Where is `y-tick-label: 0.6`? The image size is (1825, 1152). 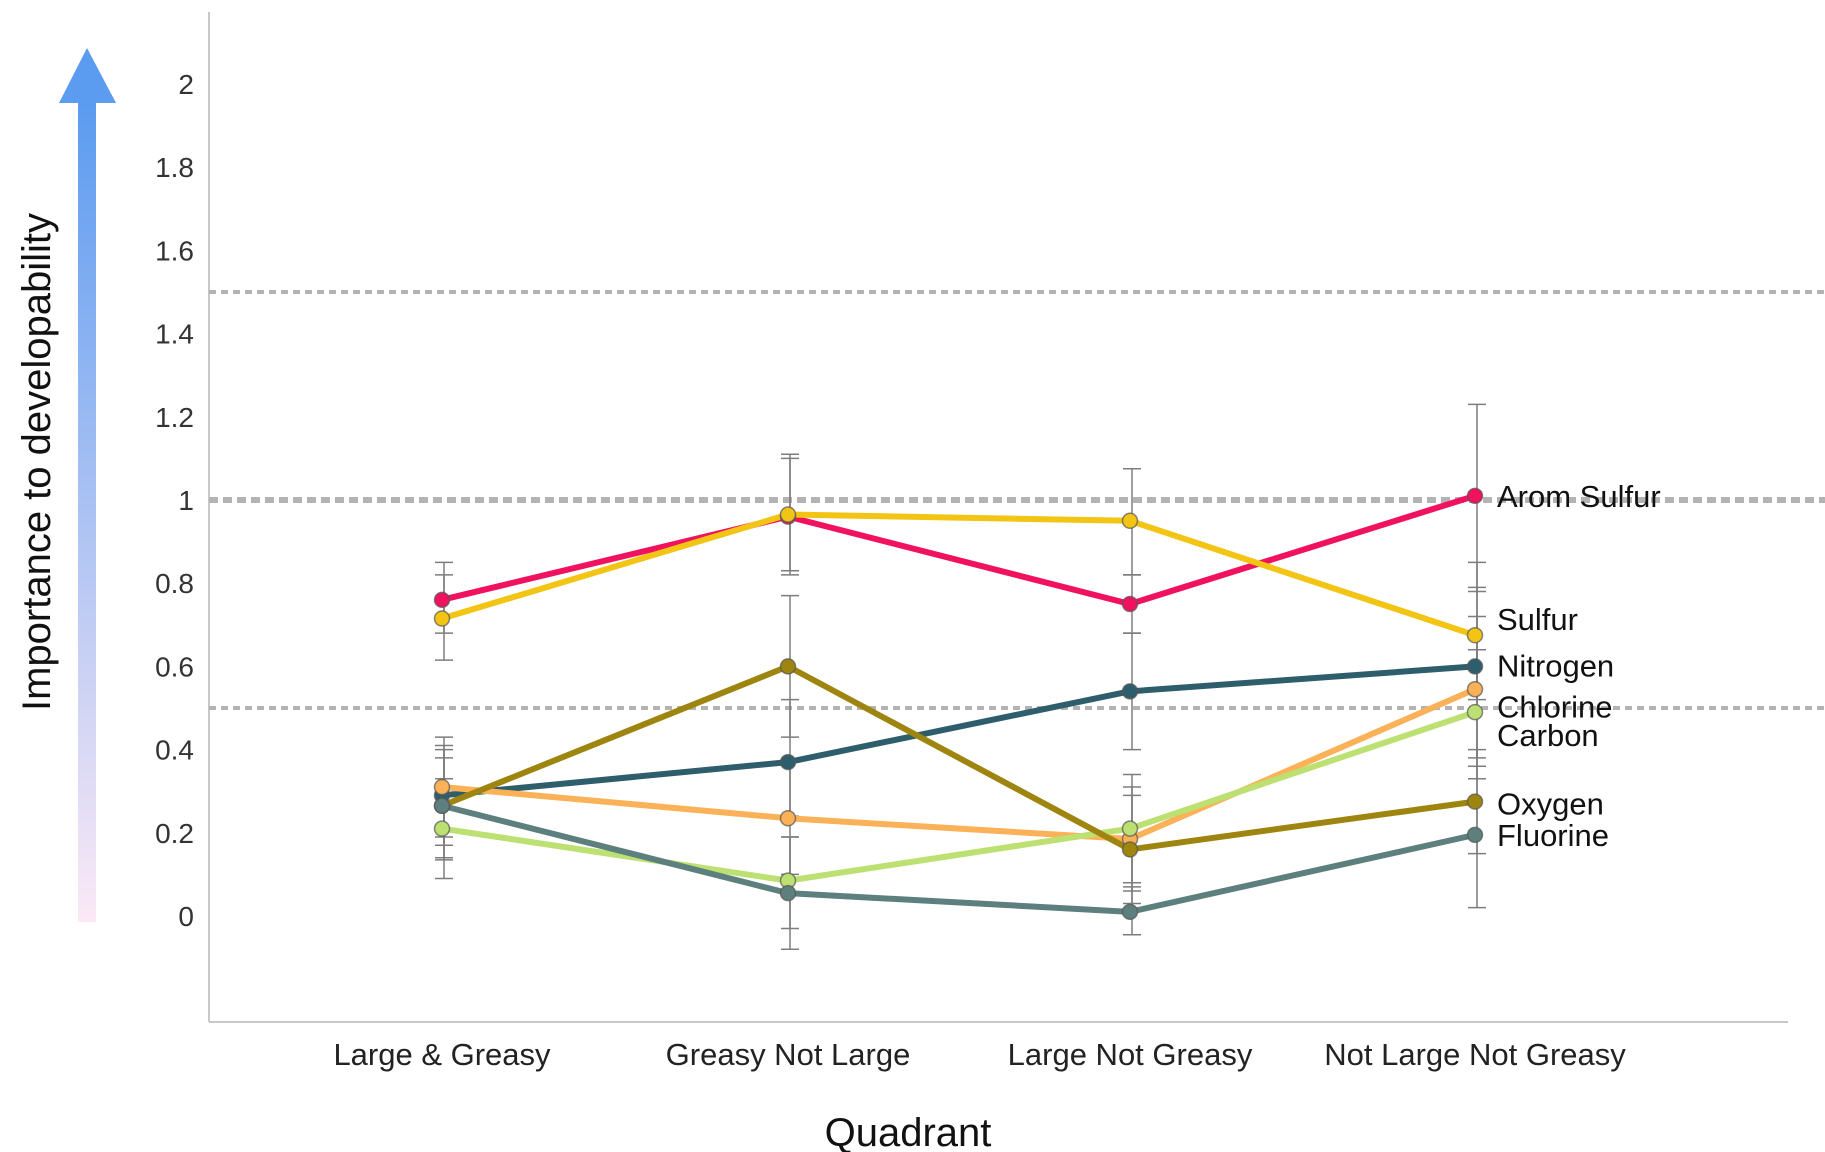
y-tick-label: 0.6 is located at coordinates (174, 666).